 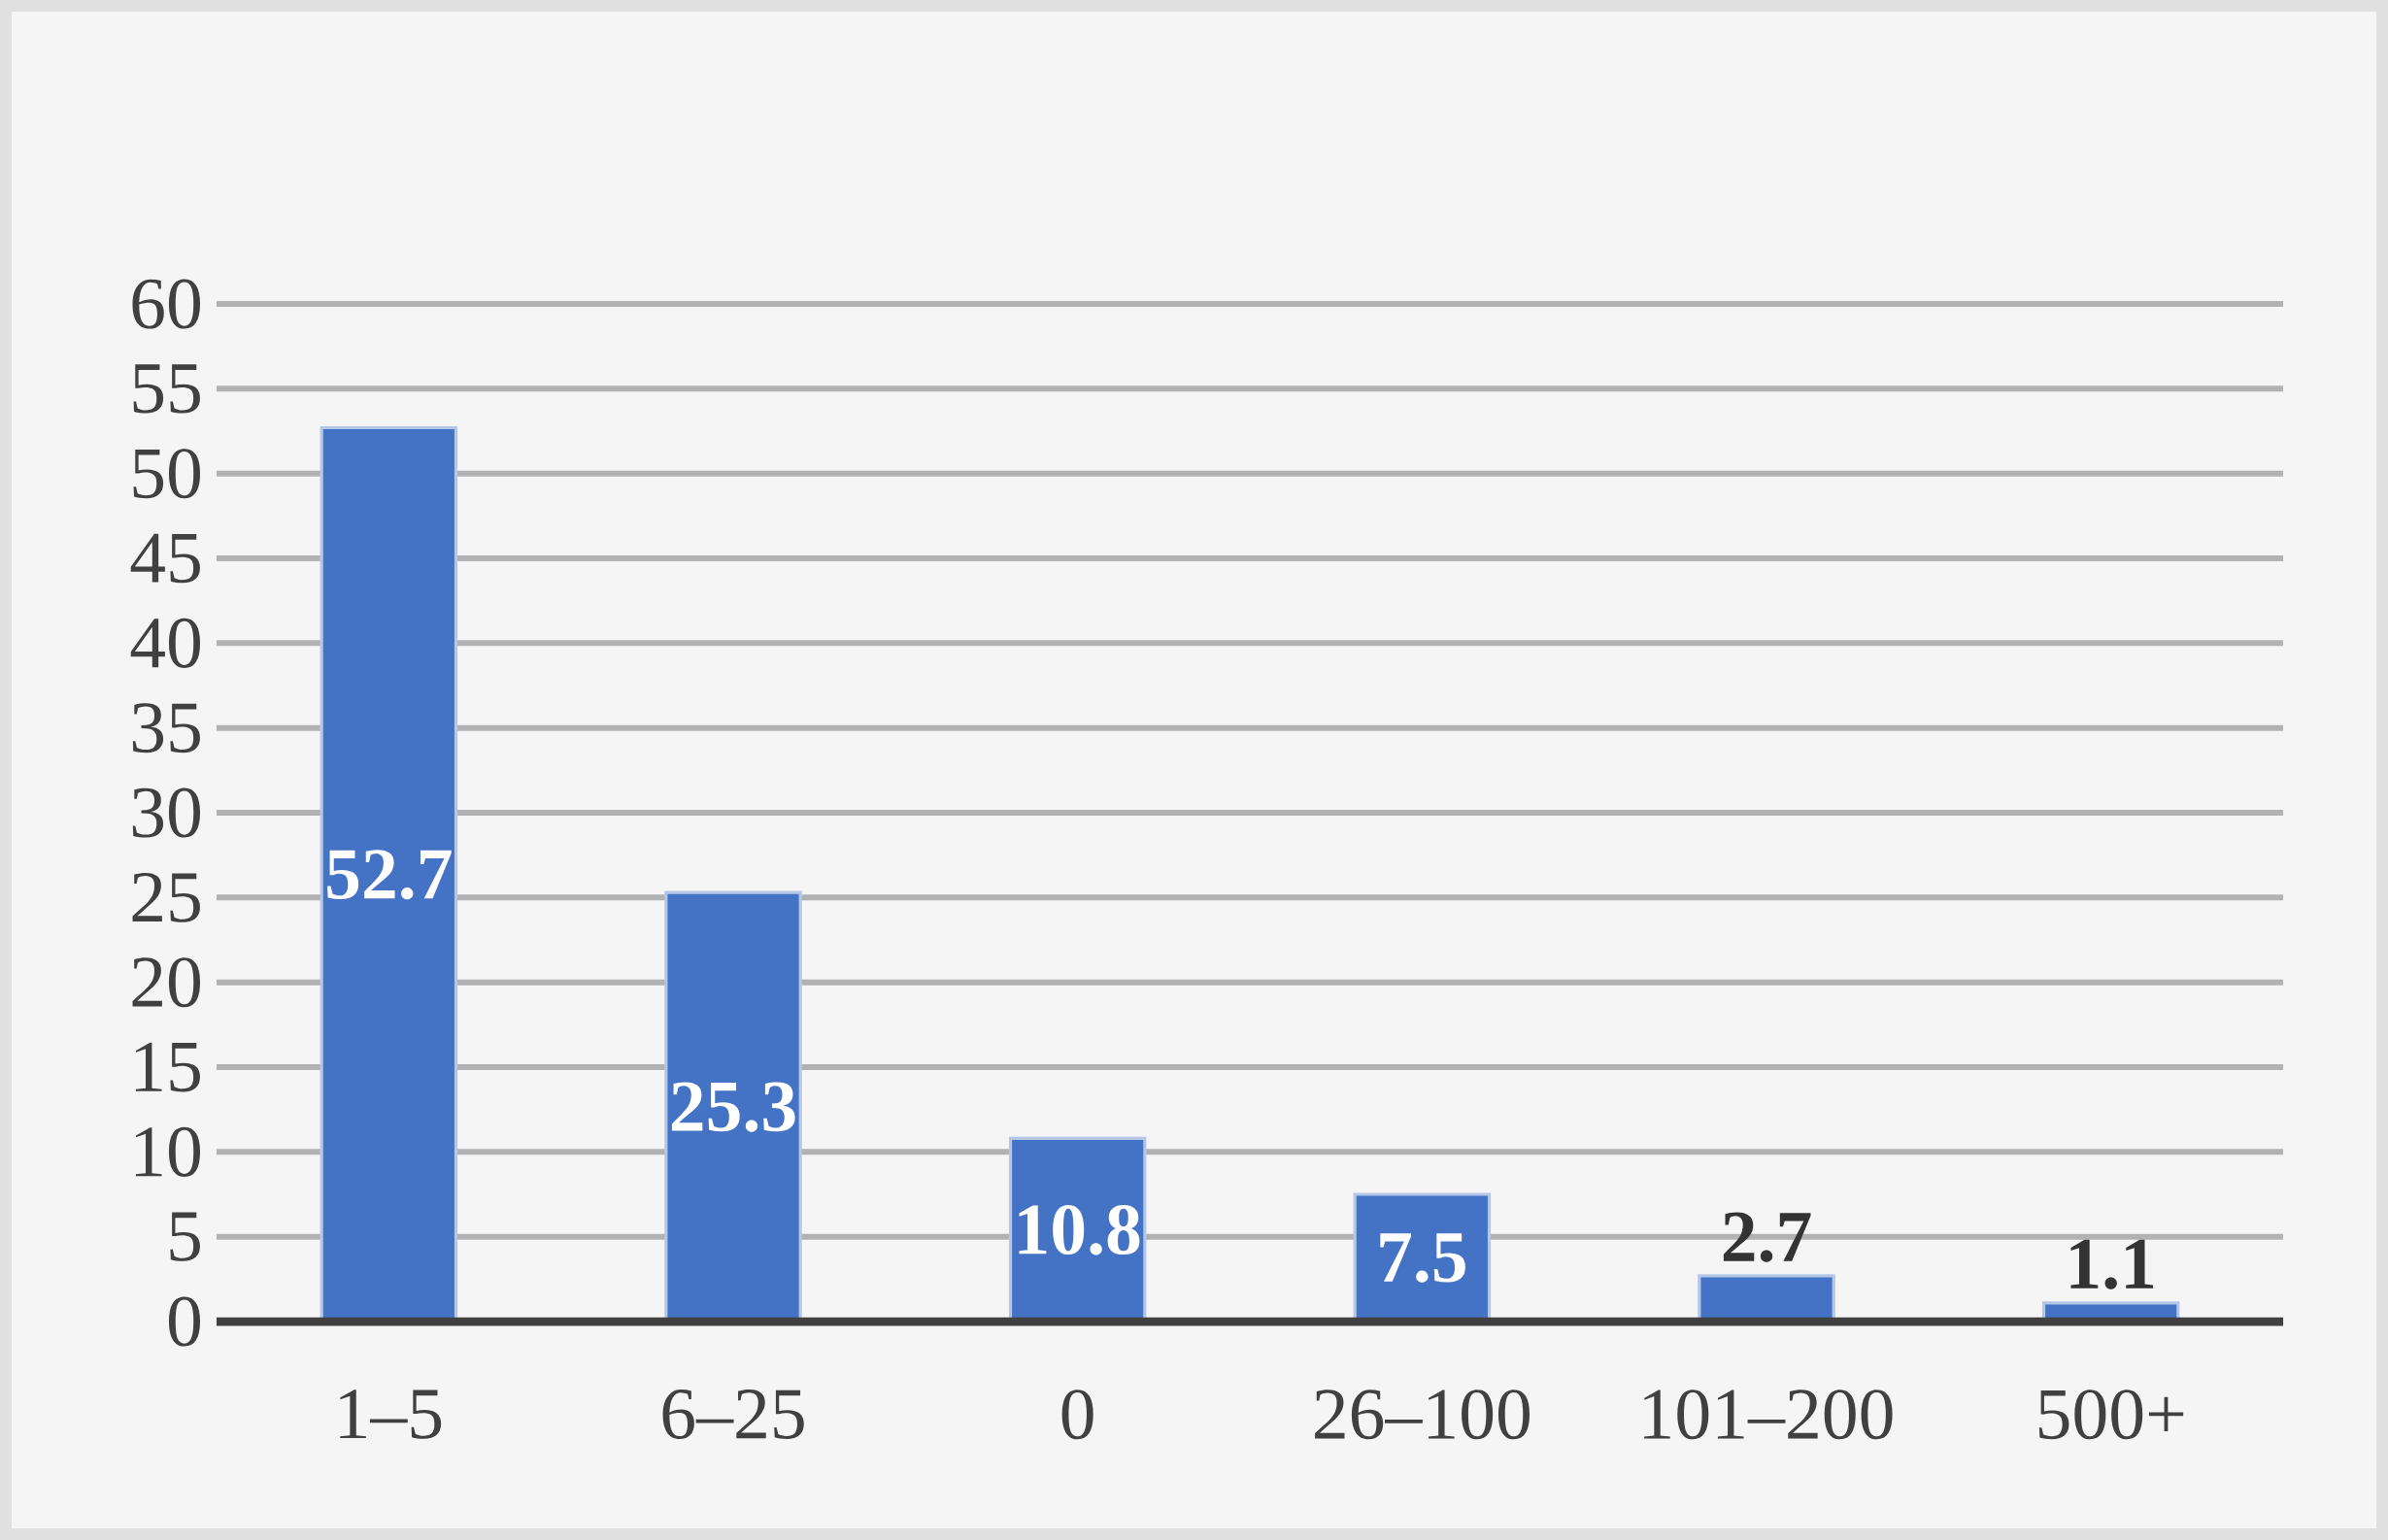 I want to click on y-tick-label: 45, so click(x=165, y=558).